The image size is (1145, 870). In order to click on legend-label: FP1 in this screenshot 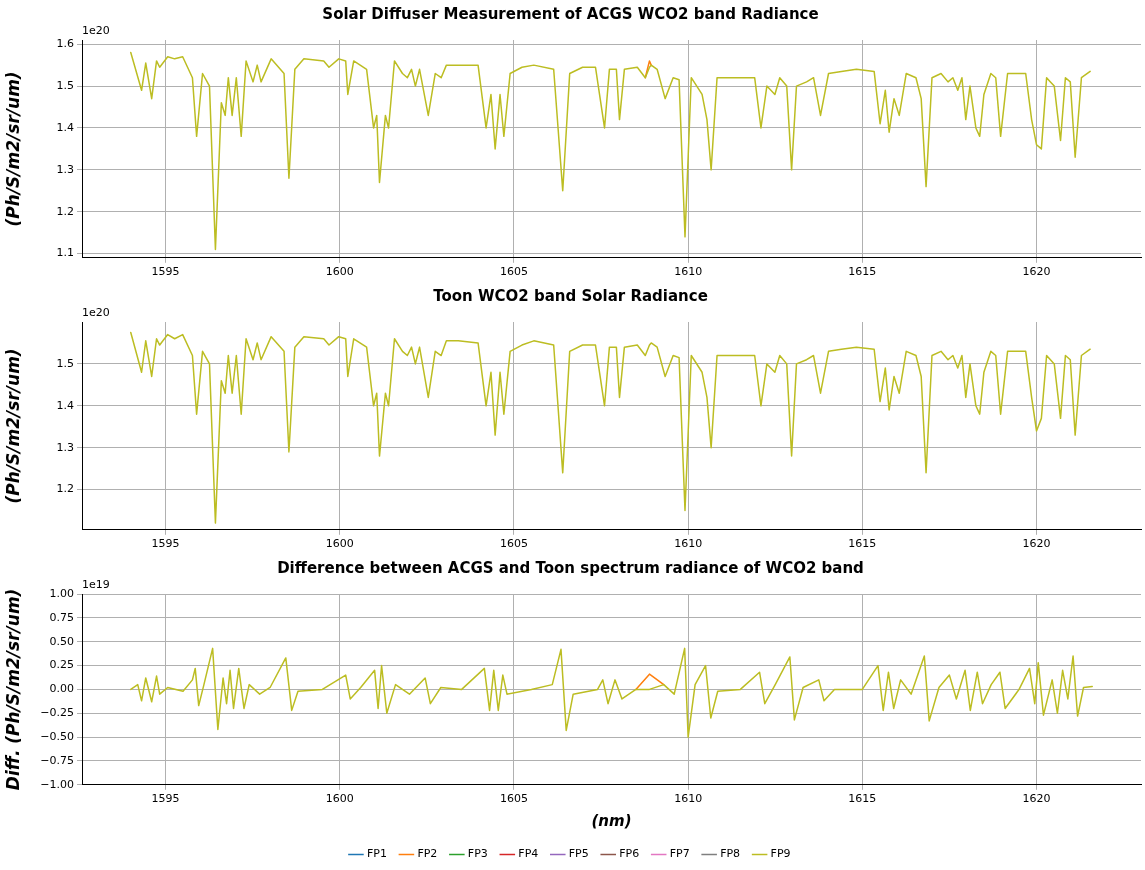, I will do `click(376, 854)`.